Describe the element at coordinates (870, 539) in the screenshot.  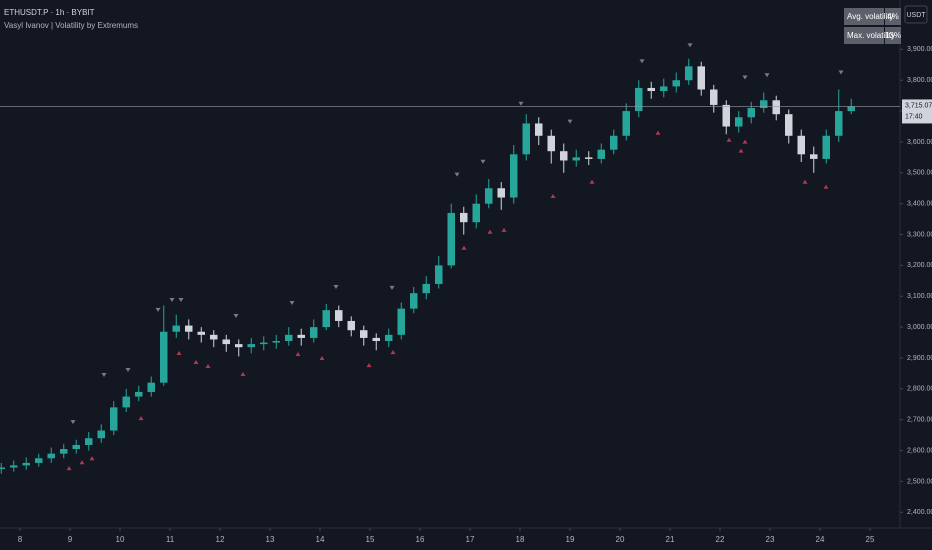
I see `x-tick-label: 25` at that location.